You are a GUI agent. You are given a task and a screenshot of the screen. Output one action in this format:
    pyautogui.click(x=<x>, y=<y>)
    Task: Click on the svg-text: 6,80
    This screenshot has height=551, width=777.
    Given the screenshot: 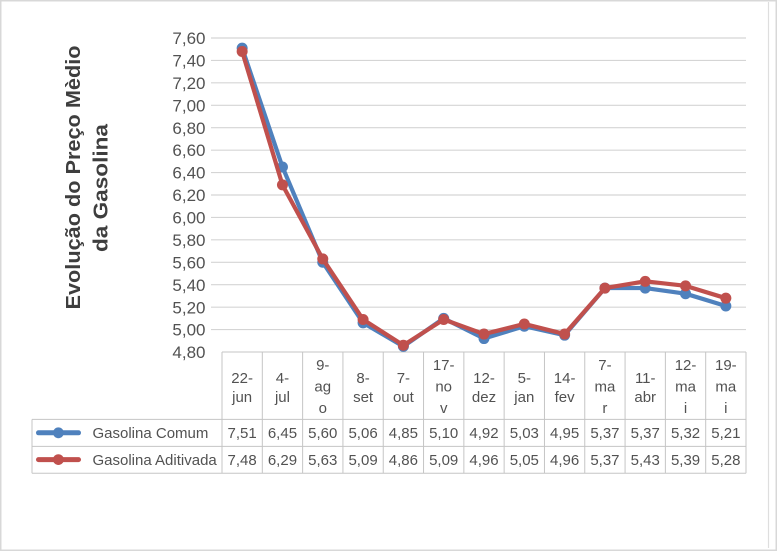 What is the action you would take?
    pyautogui.click(x=188, y=128)
    